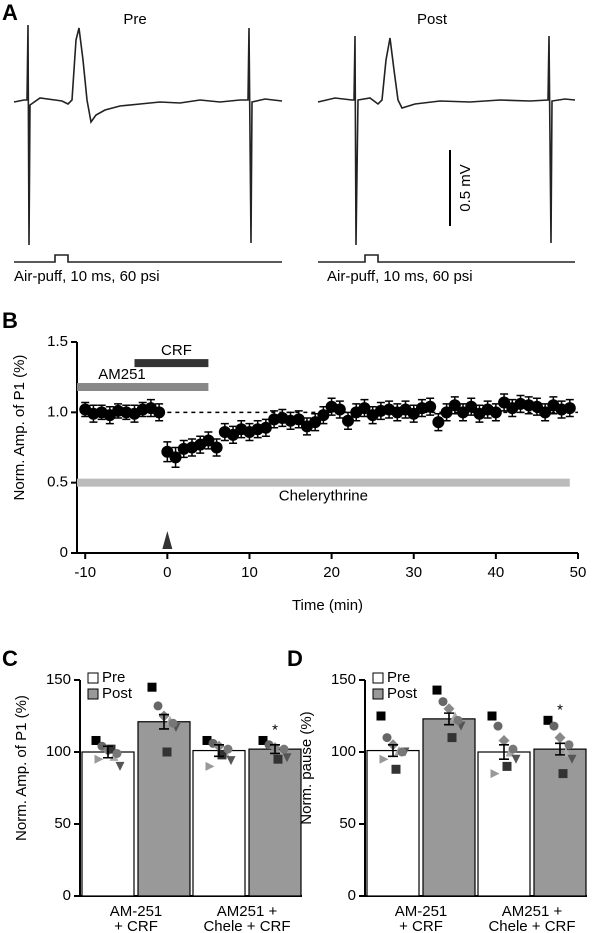 The height and width of the screenshot is (933, 598). What do you see at coordinates (148, 135) in the screenshot?
I see `trace-pre` at bounding box center [148, 135].